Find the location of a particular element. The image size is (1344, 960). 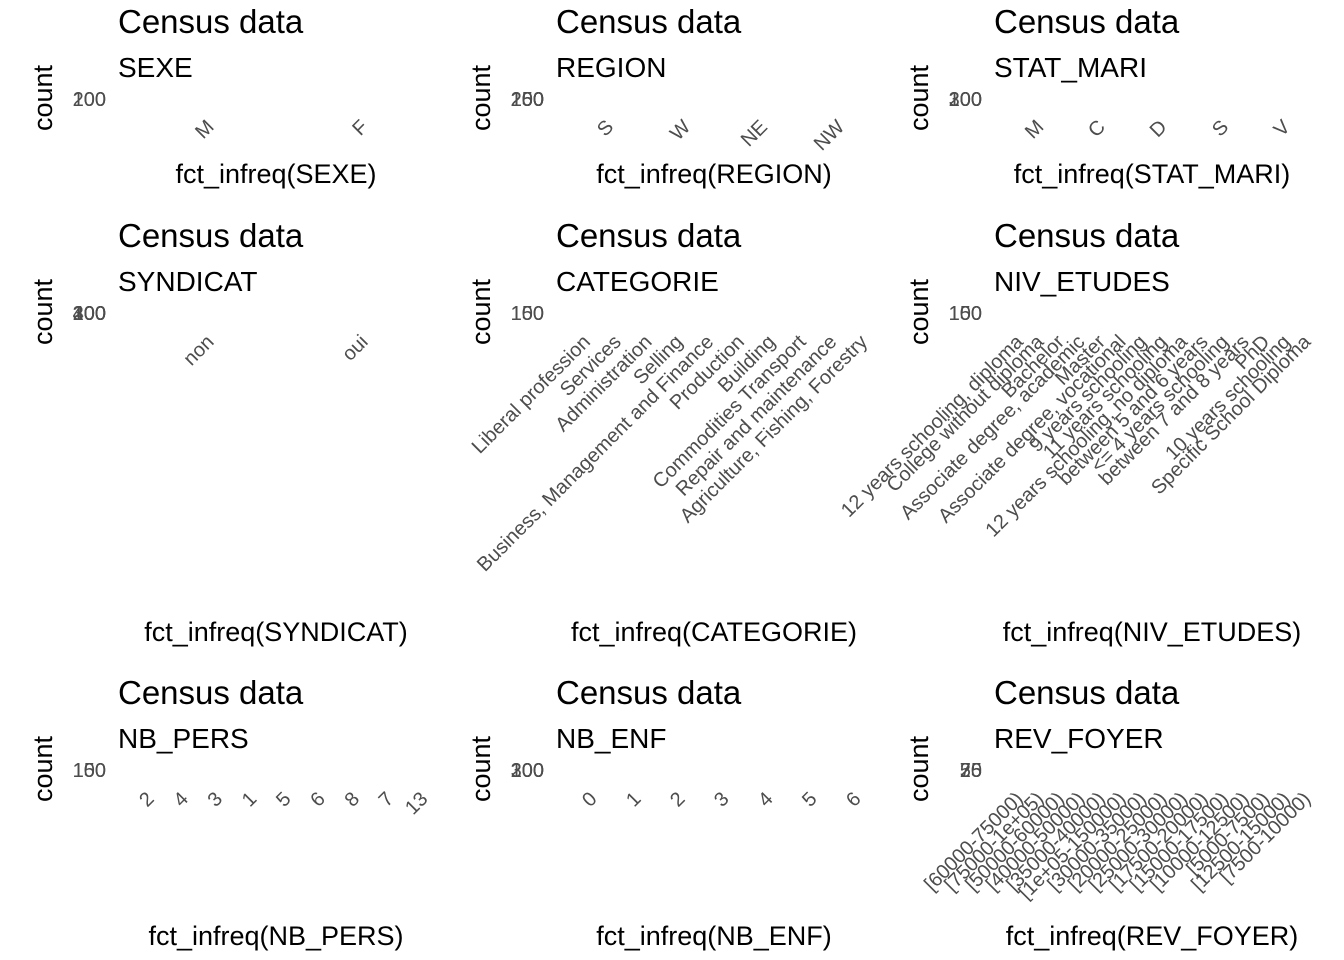

x-axis-title: fct_infreq(NB_ENF) is located at coordinates (714, 936).